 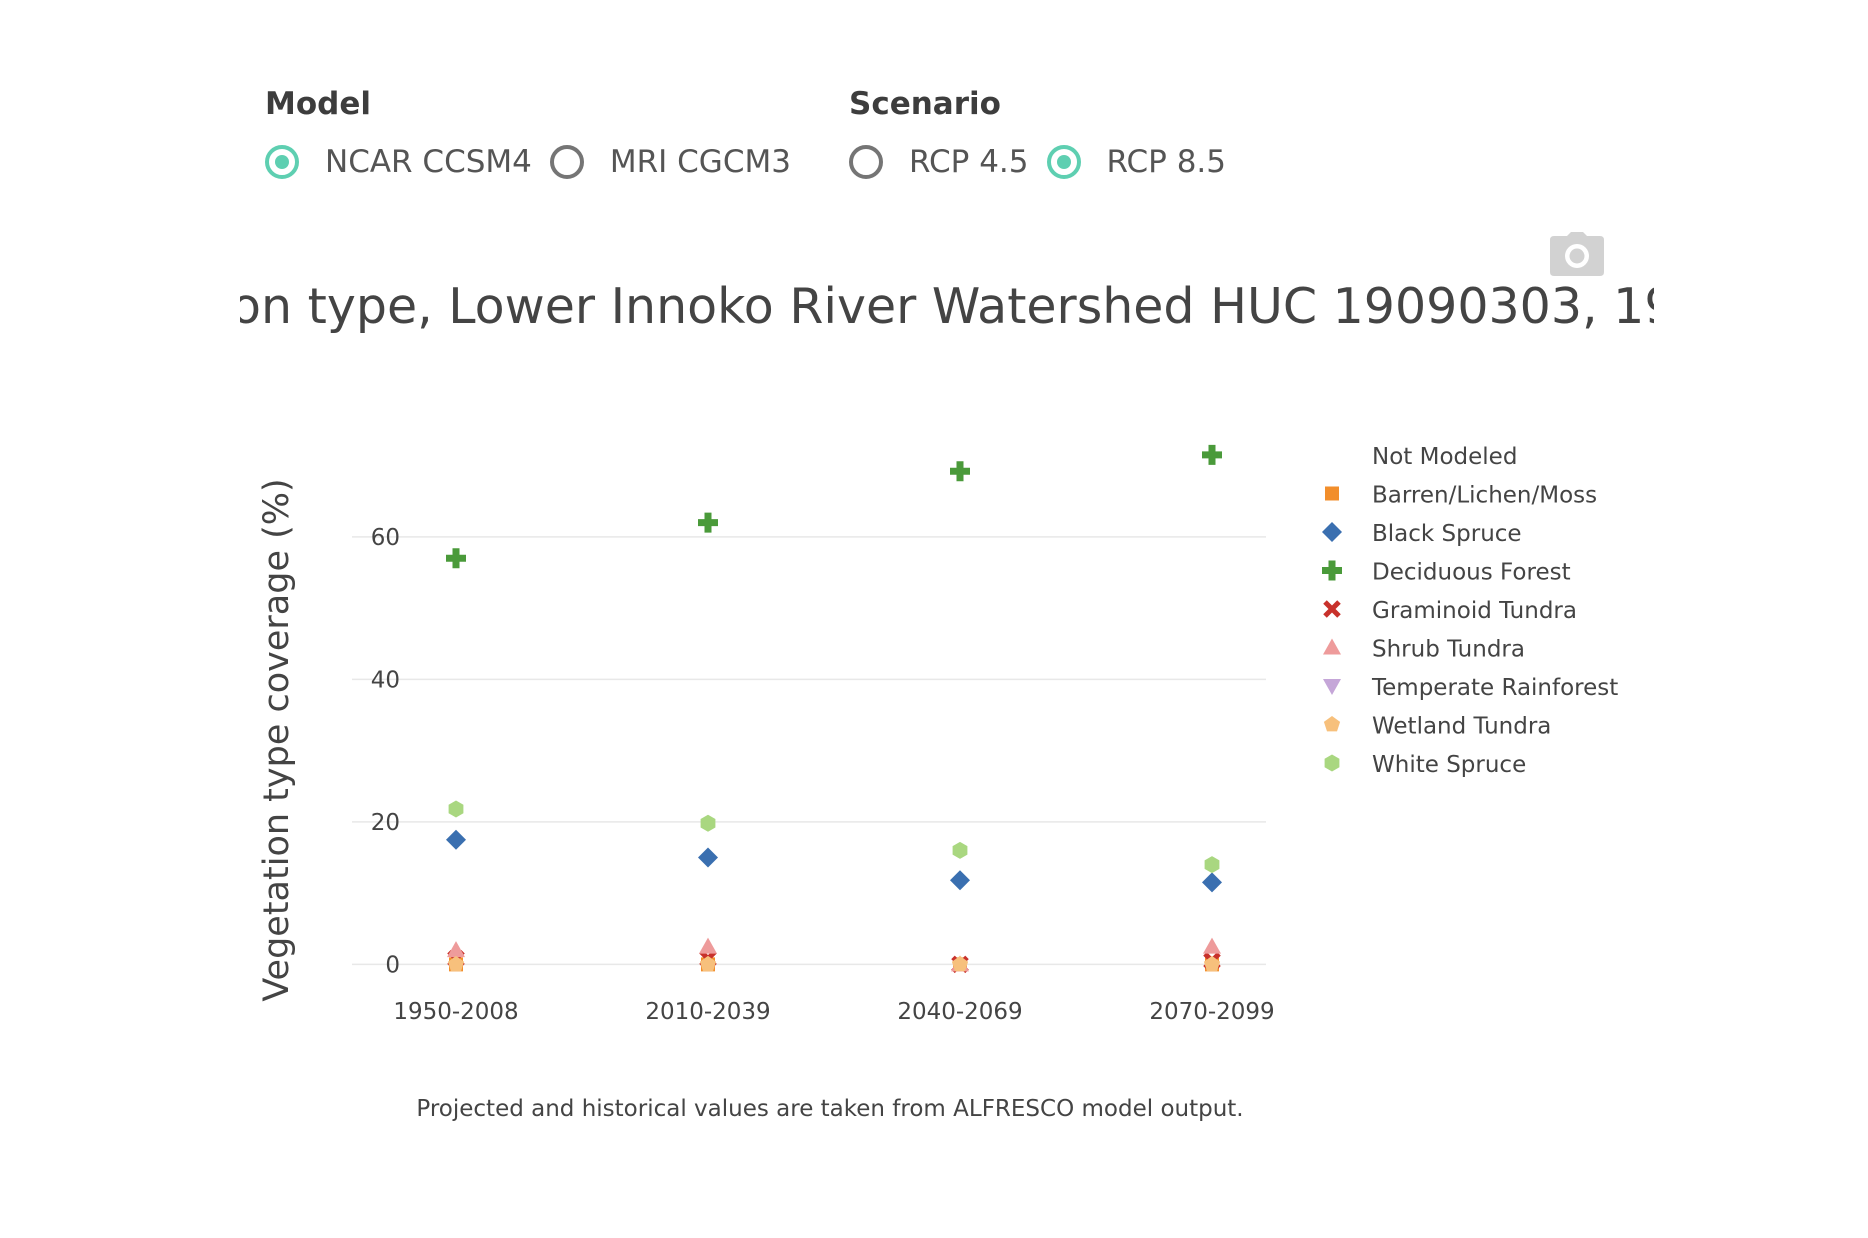 I want to click on legend-label: Not Modeled, so click(x=1444, y=457).